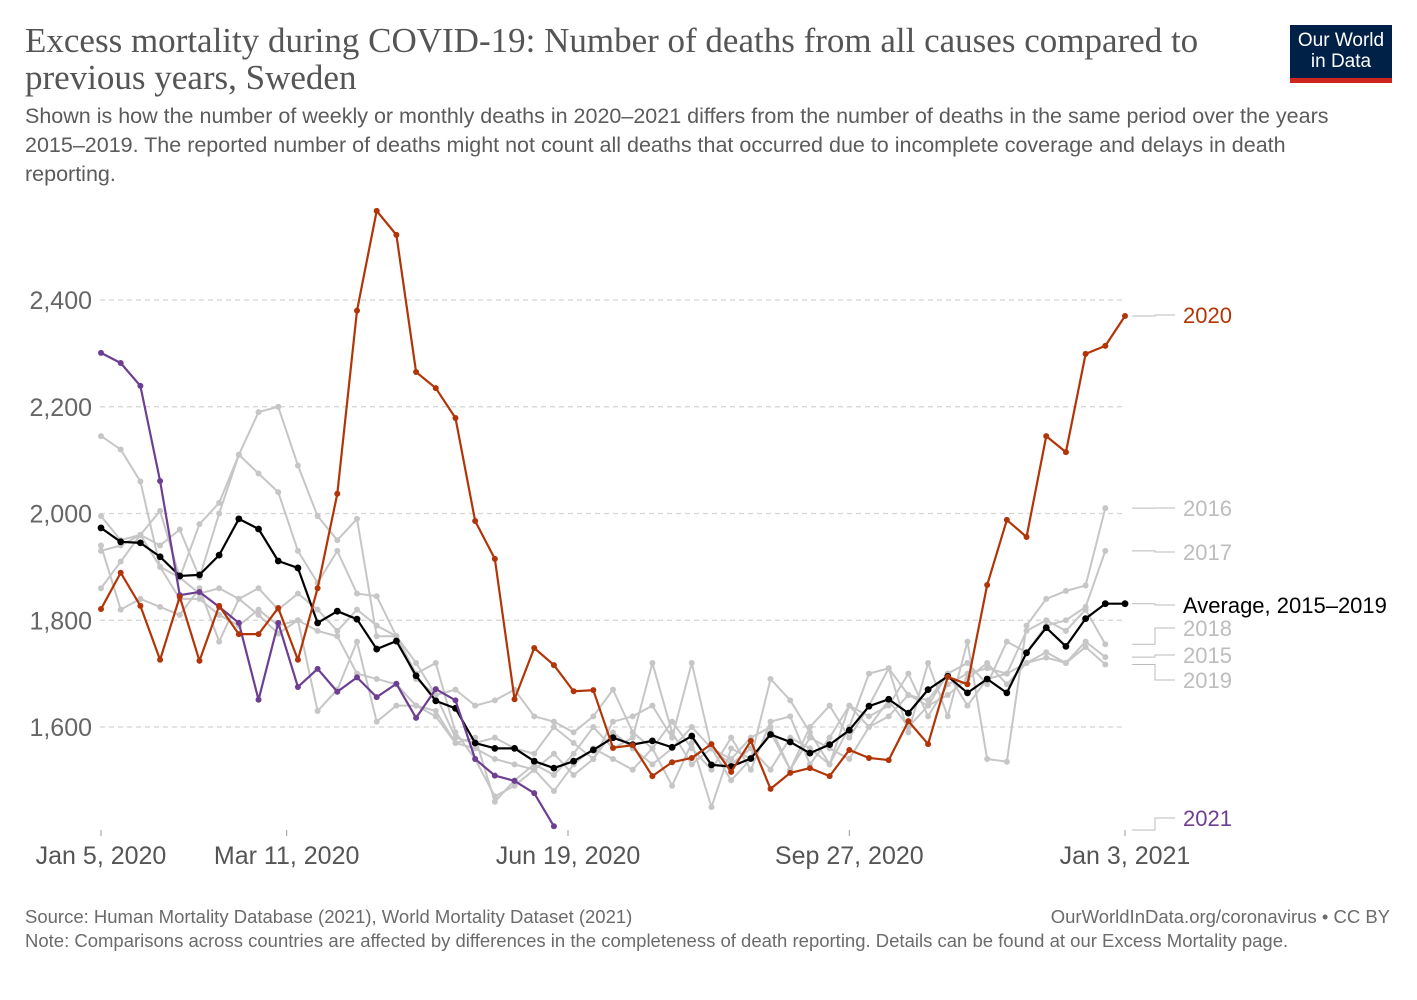 Image resolution: width=1417 pixels, height=1000 pixels. I want to click on x-tick-label: Jan 3, 2021, so click(1125, 856).